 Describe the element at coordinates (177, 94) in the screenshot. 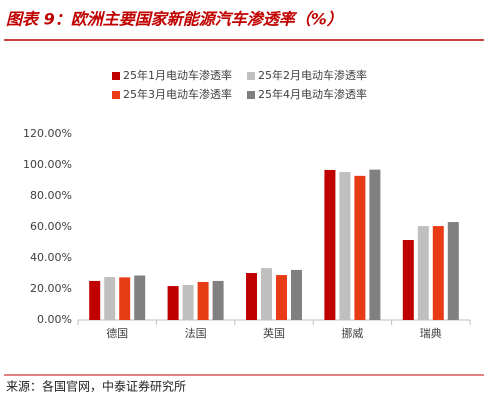

I see `legend-label: 25年3月电动车渗透率` at that location.